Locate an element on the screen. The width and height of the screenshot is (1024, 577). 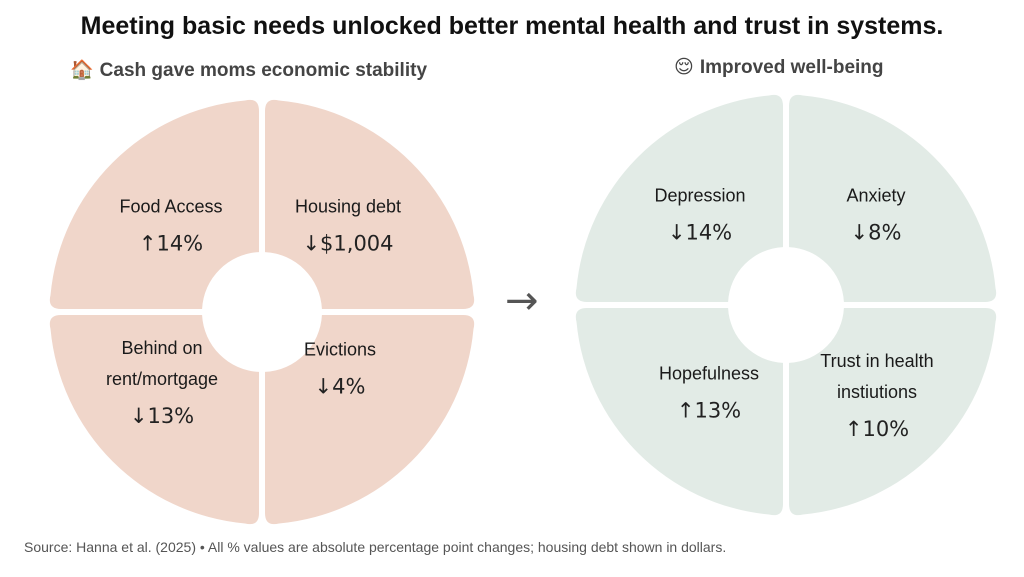
segment-label: Evictions is located at coordinates (340, 350).